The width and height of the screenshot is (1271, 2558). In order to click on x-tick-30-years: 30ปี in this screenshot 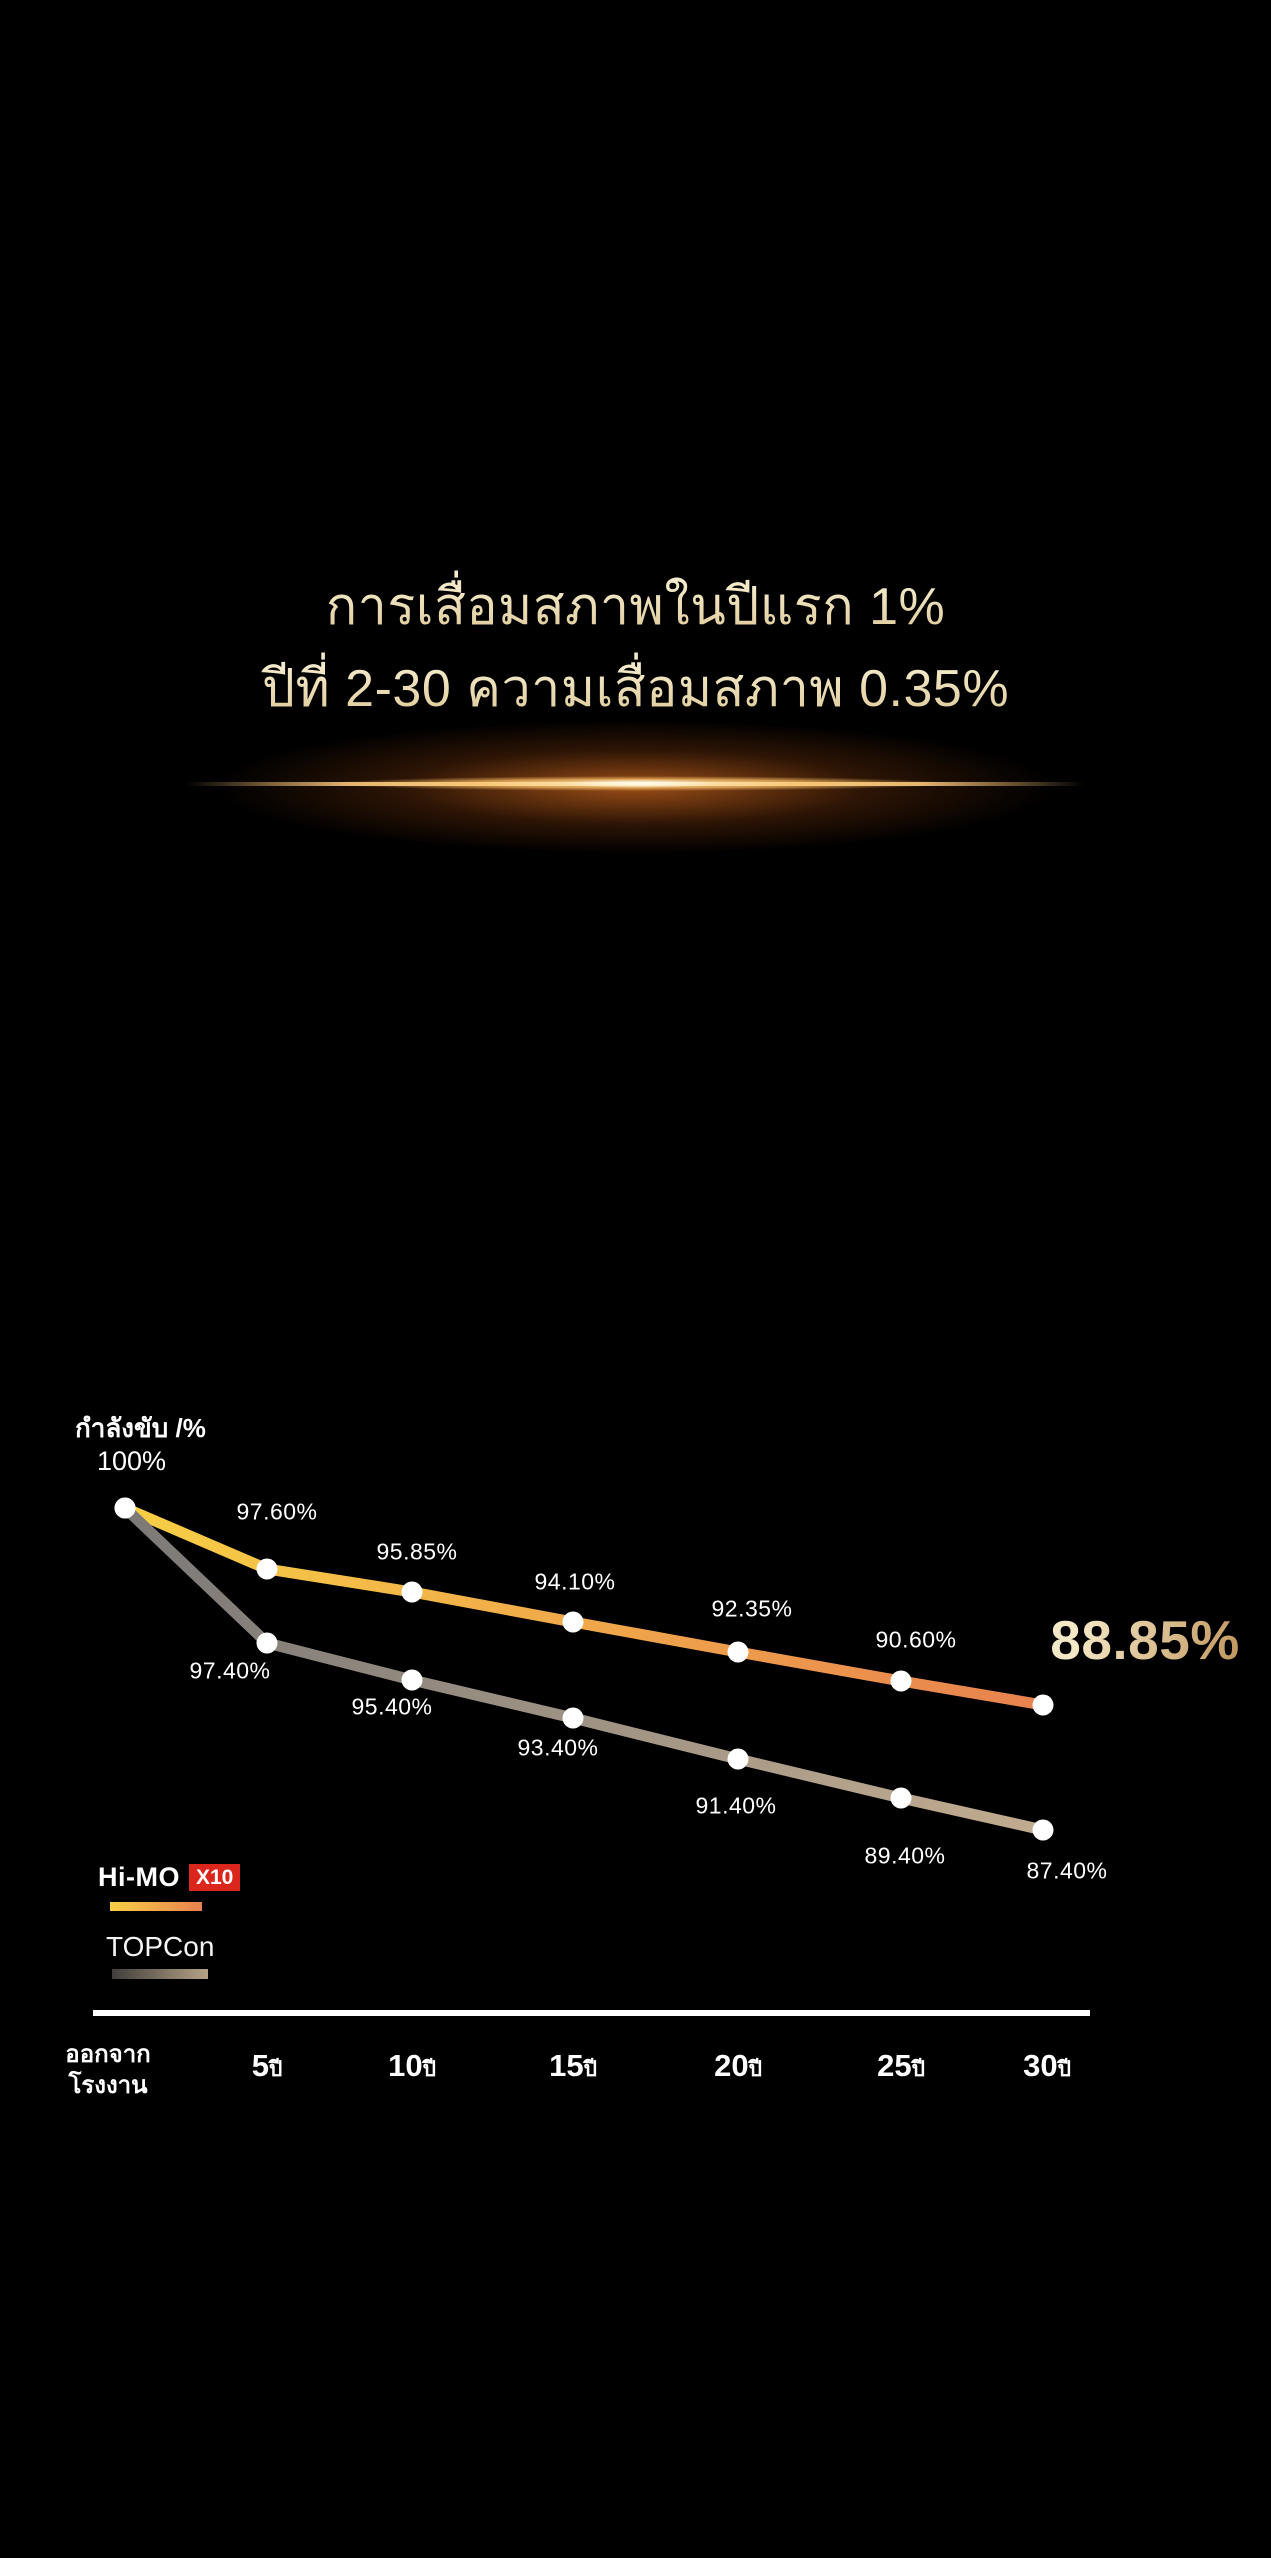, I will do `click(1047, 2067)`.